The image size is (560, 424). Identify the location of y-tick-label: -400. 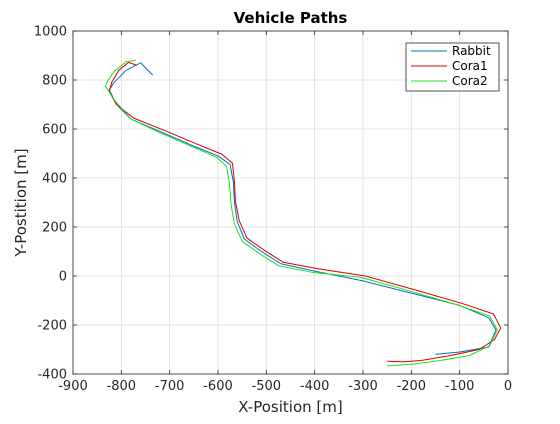
(52, 375).